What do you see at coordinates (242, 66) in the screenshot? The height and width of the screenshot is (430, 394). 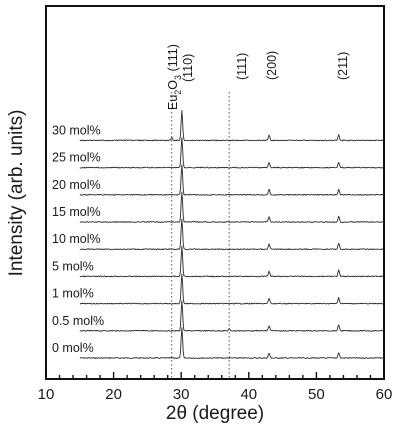 I see `peak-label-111: (111)` at bounding box center [242, 66].